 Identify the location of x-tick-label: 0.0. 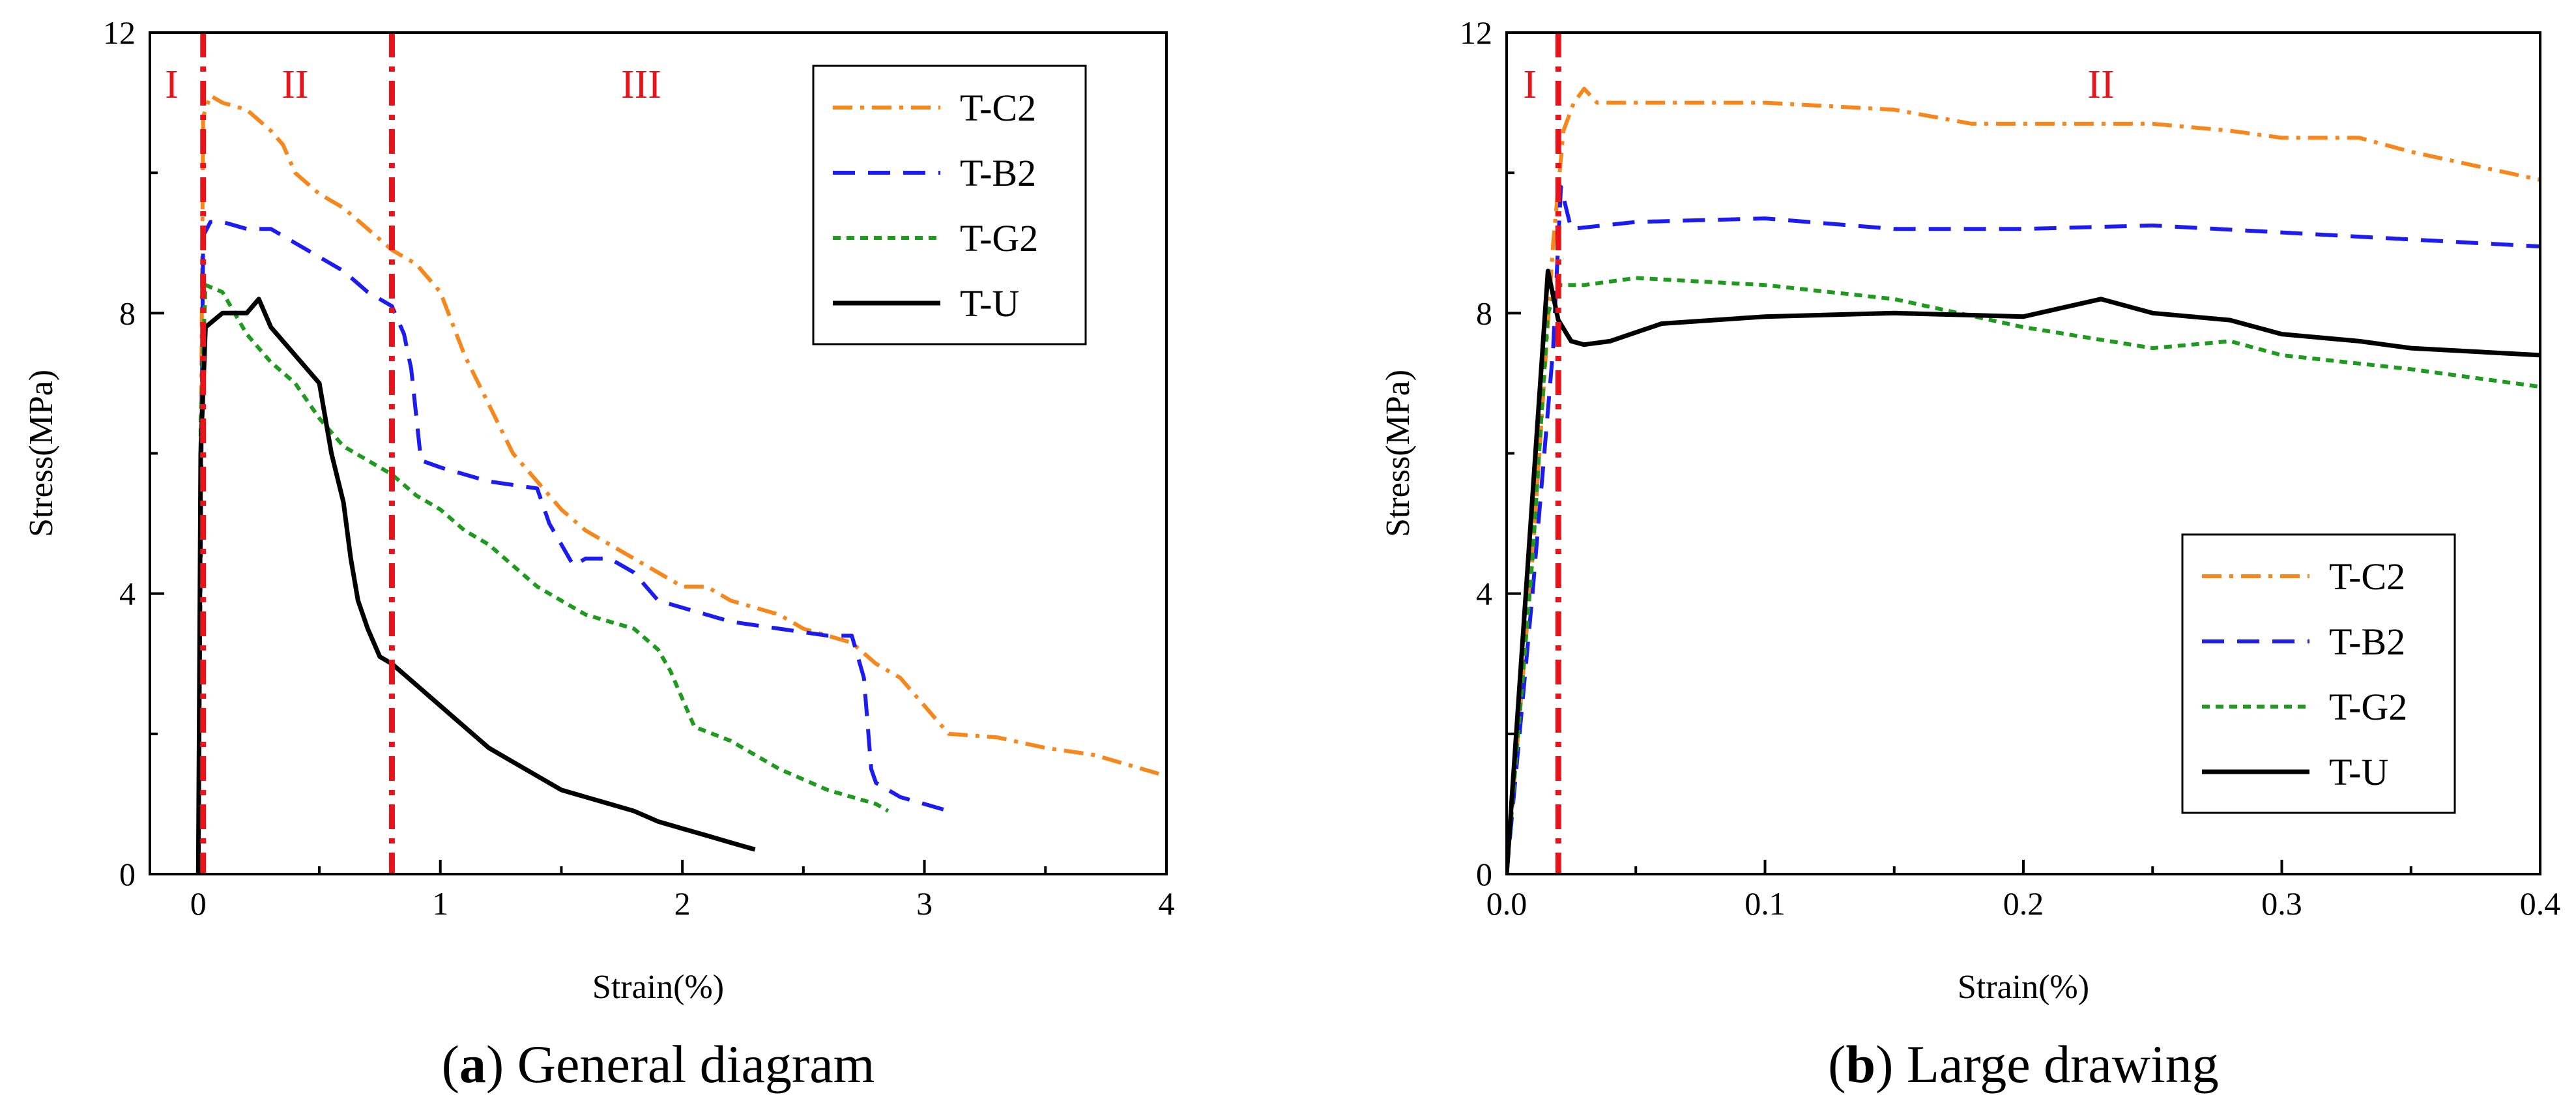
(1507, 903).